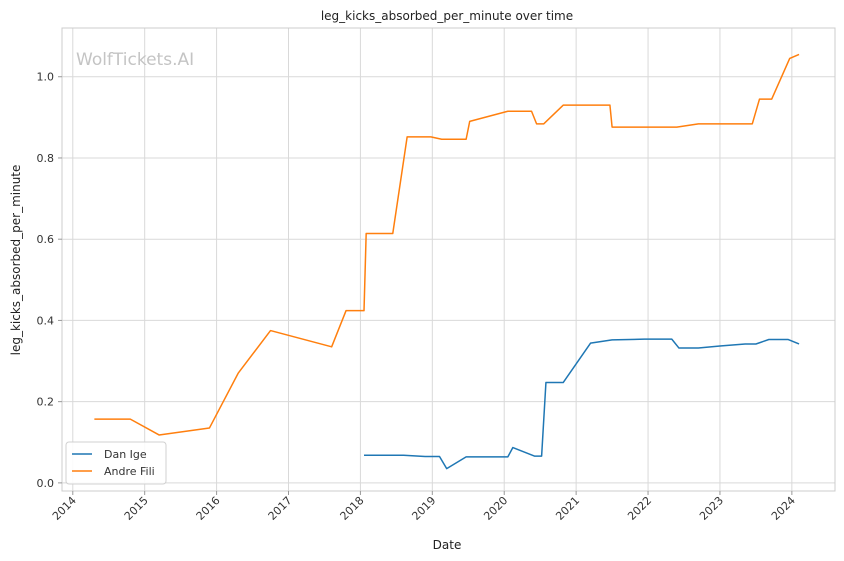 The height and width of the screenshot is (561, 844). Describe the element at coordinates (46, 320) in the screenshot. I see `y-tick-label: 0.4` at that location.